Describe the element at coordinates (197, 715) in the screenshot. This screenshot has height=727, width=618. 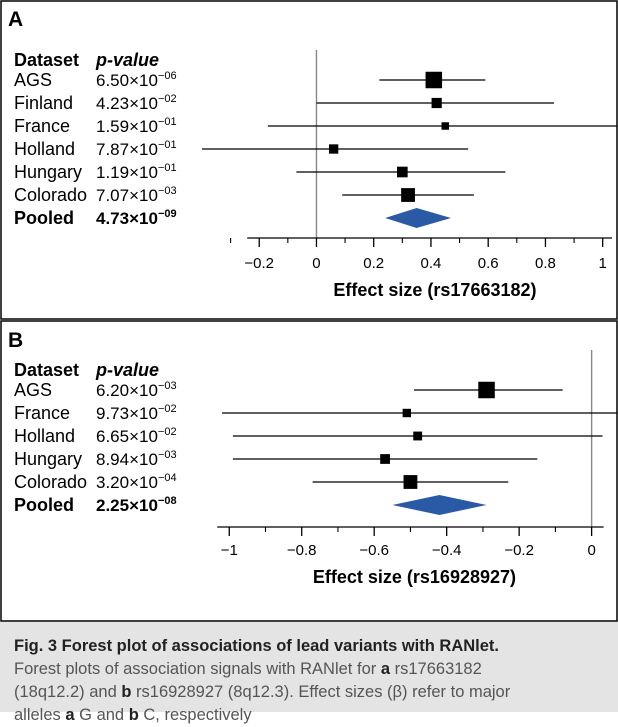
I see `caption-text: C, respectively` at that location.